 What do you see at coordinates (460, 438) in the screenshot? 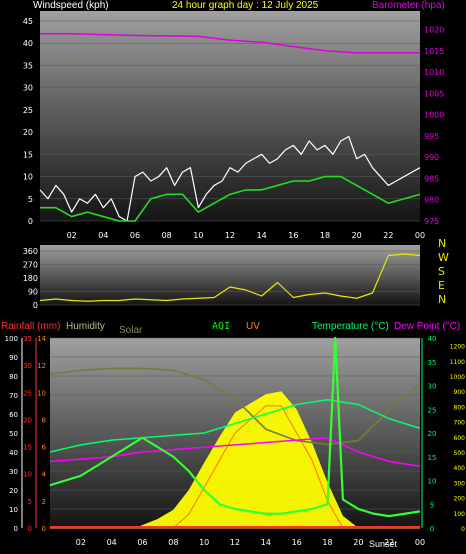
I see `solar-tick-label: 600` at bounding box center [460, 438].